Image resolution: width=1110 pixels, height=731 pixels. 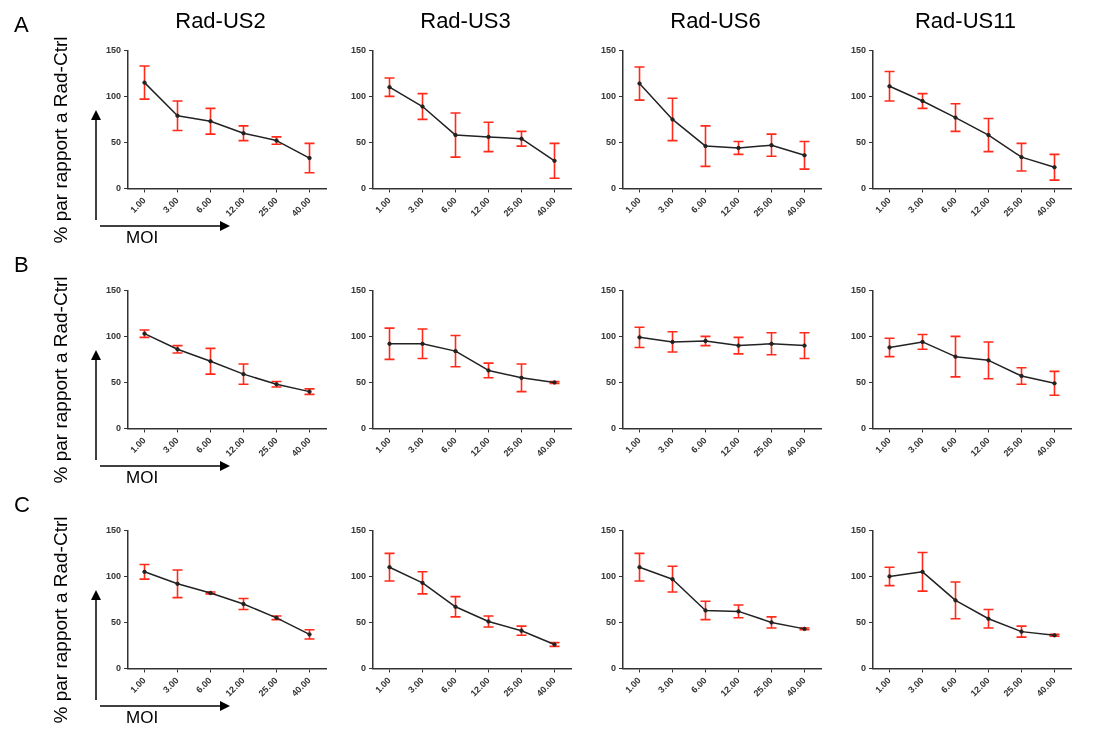 I want to click on chart-title: Rad-US11, so click(x=965, y=21).